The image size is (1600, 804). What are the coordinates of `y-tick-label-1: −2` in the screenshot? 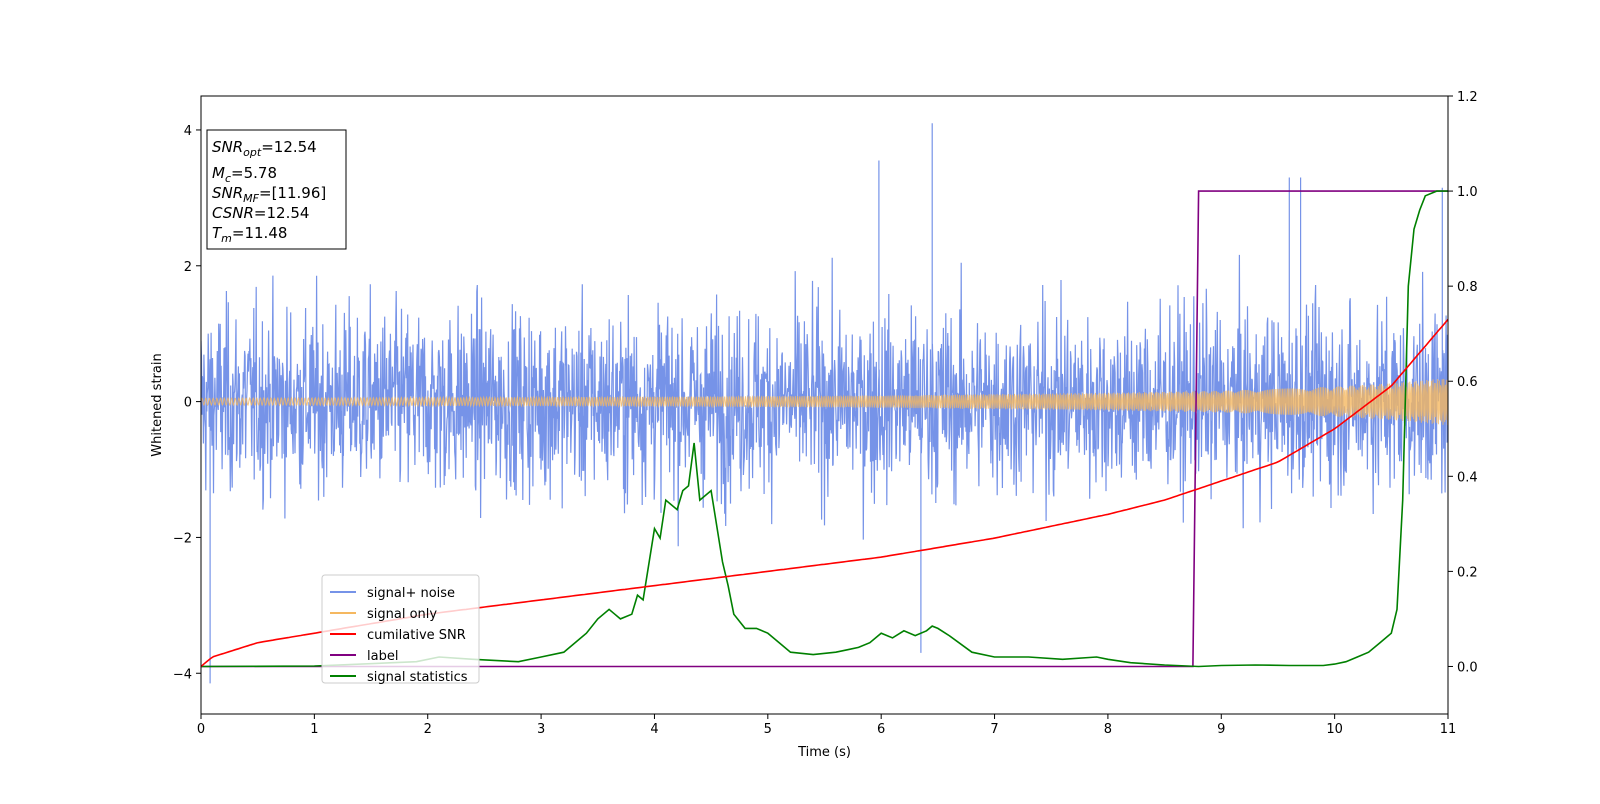 It's located at (182, 538).